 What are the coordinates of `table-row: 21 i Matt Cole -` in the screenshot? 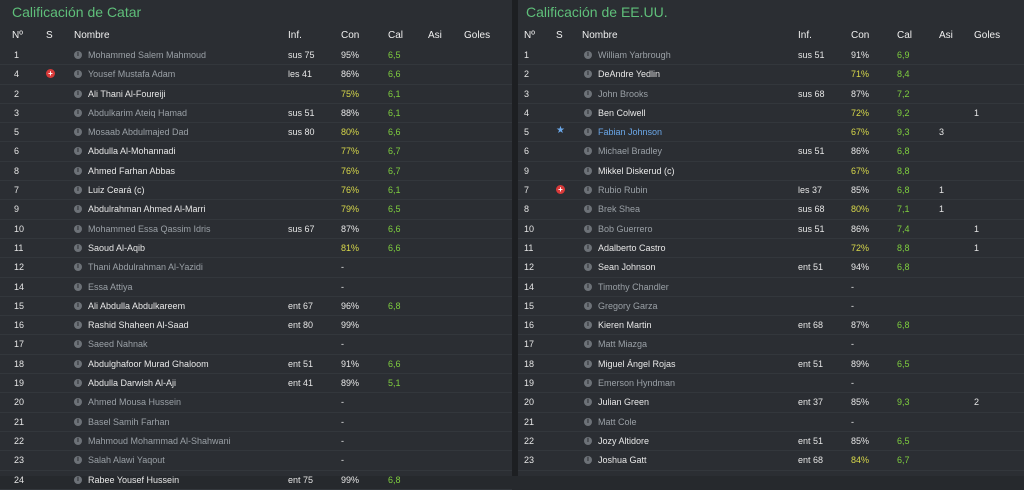 It's located at (771, 422).